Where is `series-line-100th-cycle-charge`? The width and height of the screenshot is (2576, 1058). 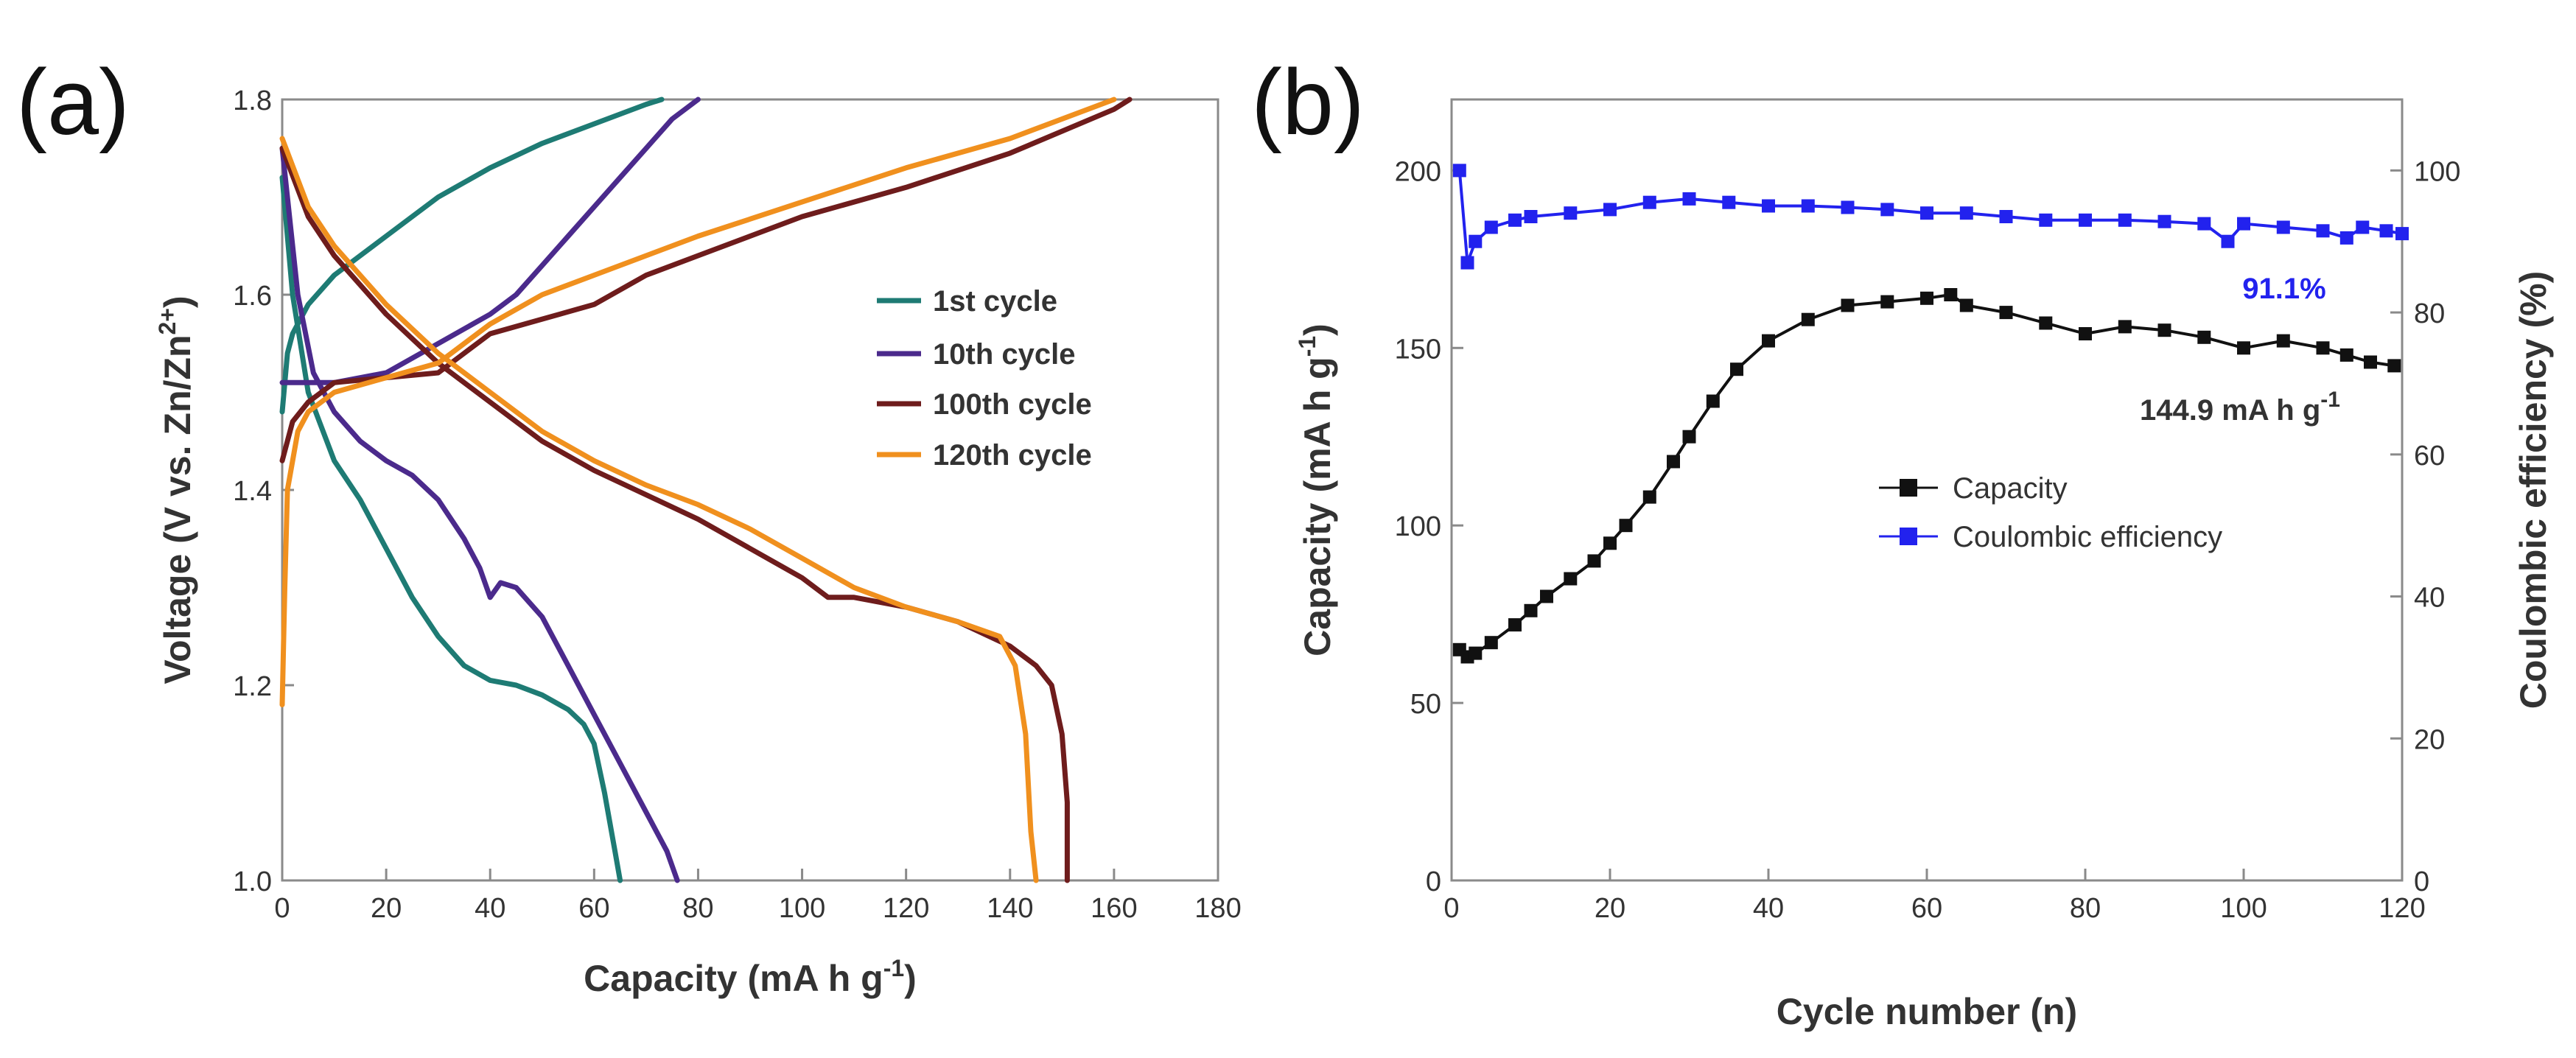 series-line-100th-cycle-charge is located at coordinates (706, 280).